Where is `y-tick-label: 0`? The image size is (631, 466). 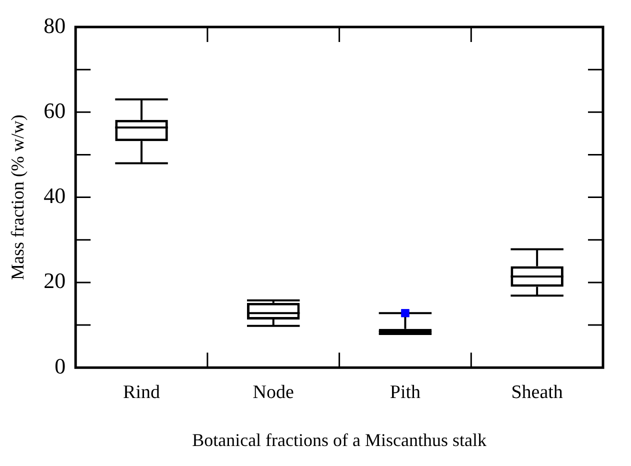
y-tick-label: 0 is located at coordinates (60, 365).